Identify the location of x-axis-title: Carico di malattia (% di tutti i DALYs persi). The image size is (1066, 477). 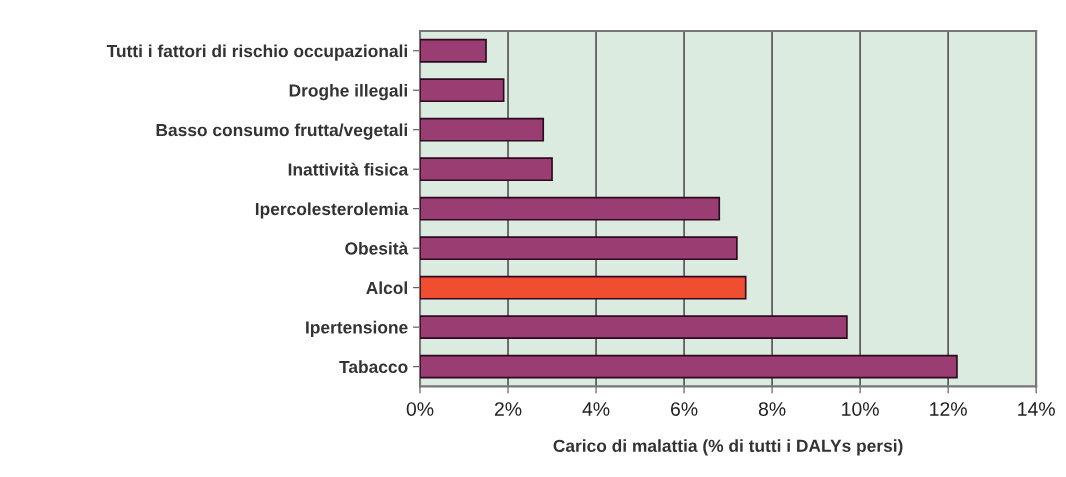
(728, 447).